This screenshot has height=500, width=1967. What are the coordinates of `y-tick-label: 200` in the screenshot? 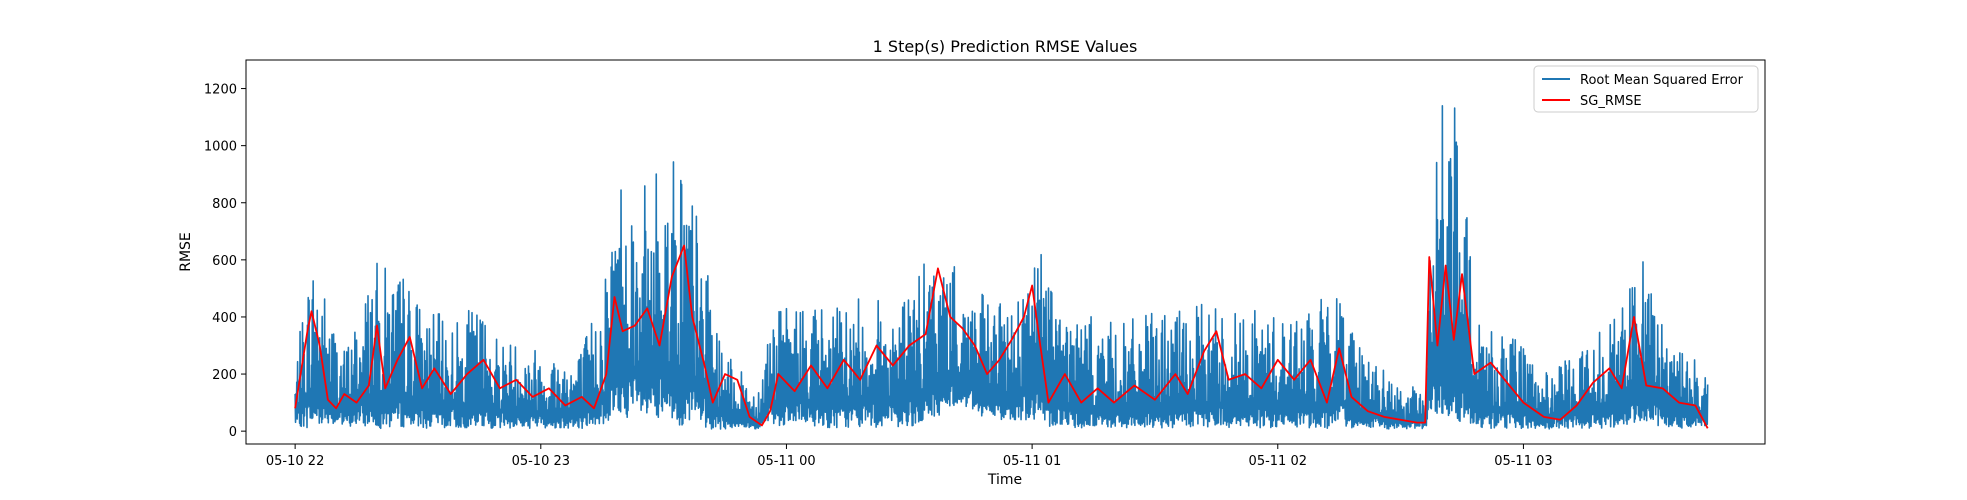 It's located at (224, 375).